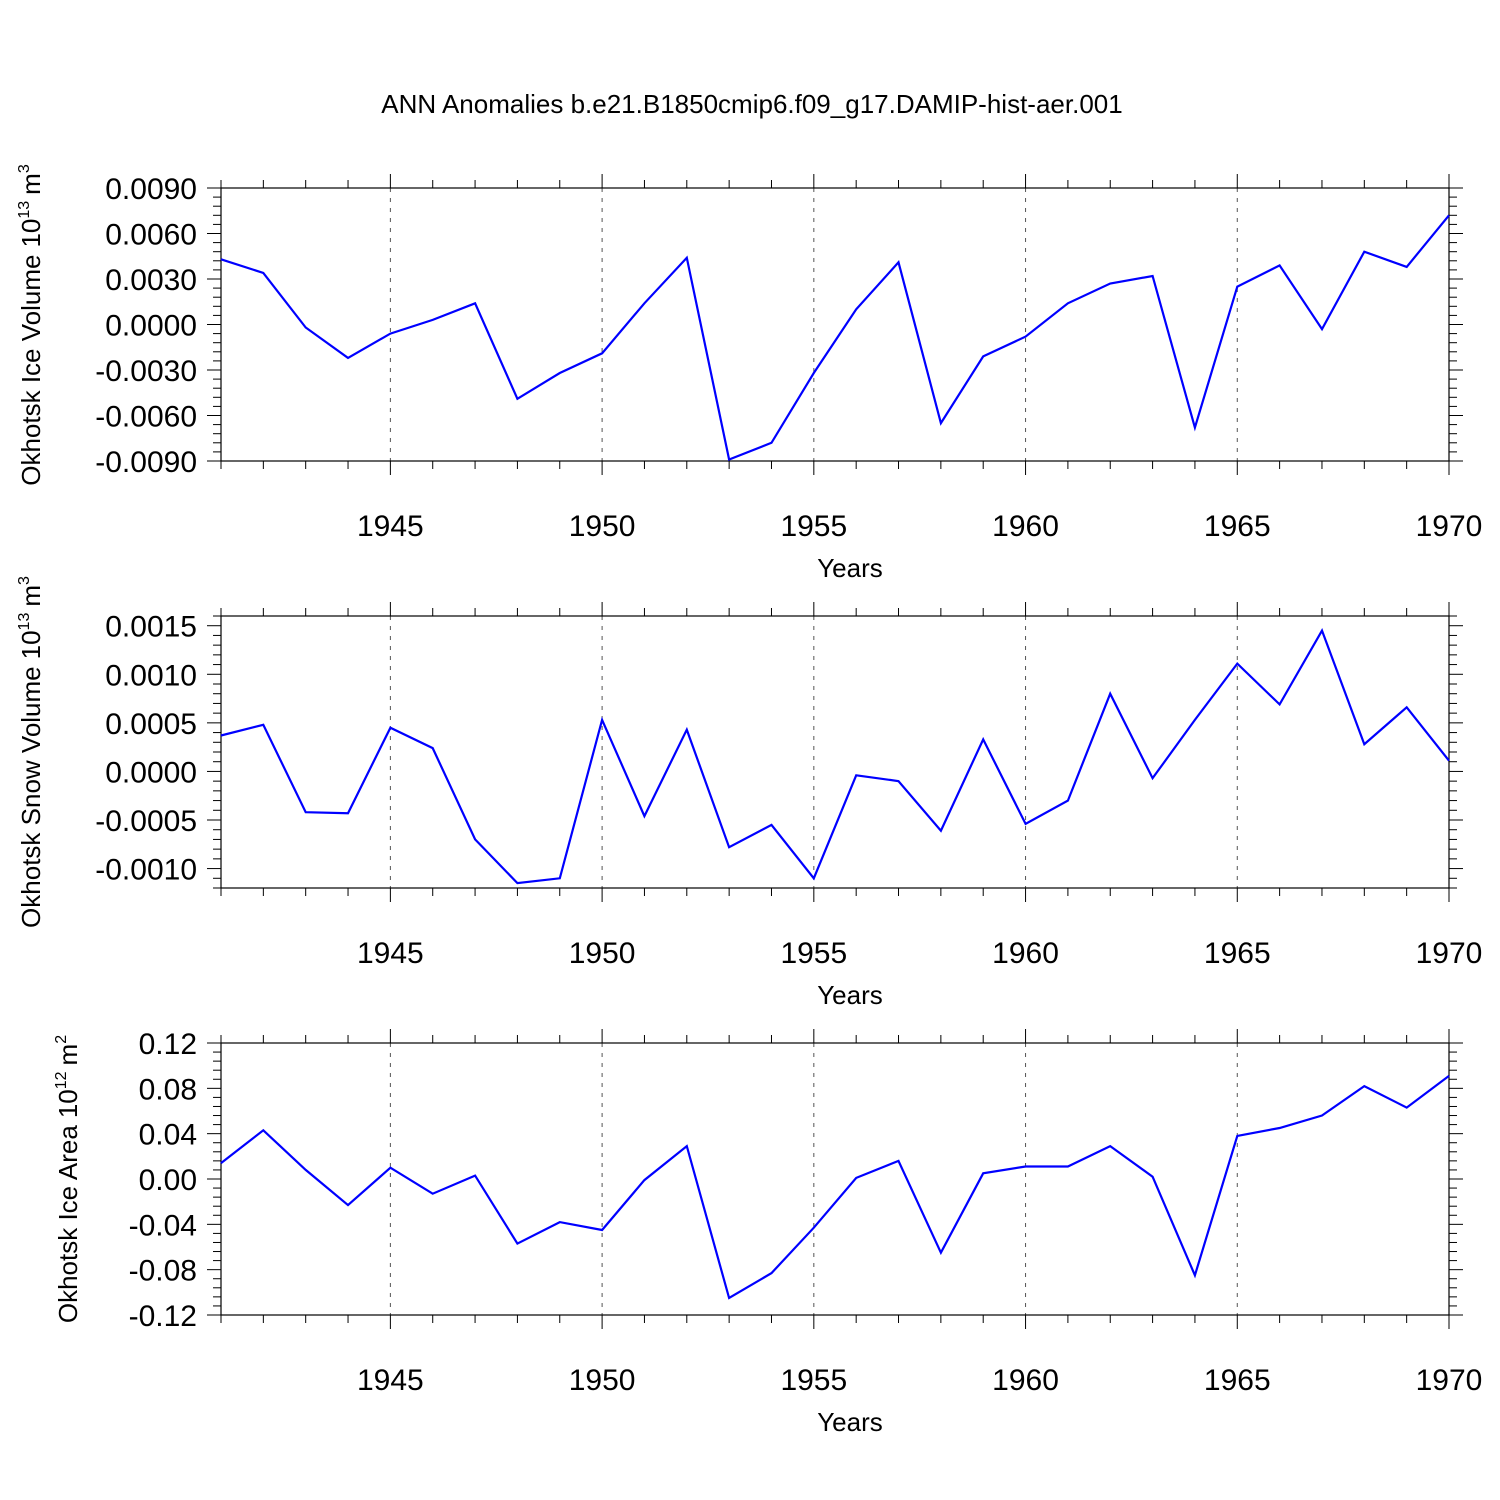 The width and height of the screenshot is (1500, 1500). What do you see at coordinates (61, 1039) in the screenshot?
I see `y-axis-unit-power: 2` at bounding box center [61, 1039].